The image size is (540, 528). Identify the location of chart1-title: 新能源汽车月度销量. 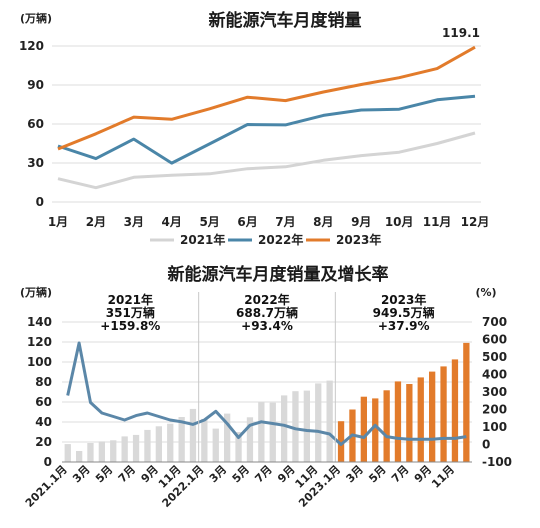
(285, 20).